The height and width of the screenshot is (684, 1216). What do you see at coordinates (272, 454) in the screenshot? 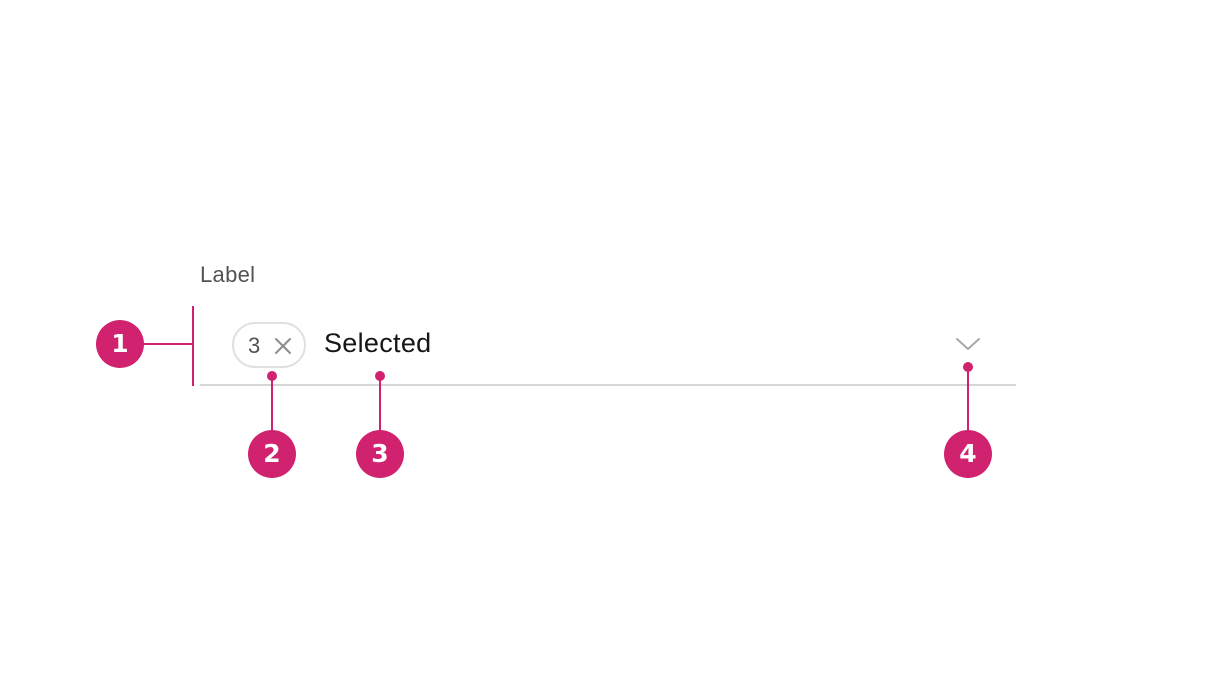
I see `annotation-marker-2: 2` at bounding box center [272, 454].